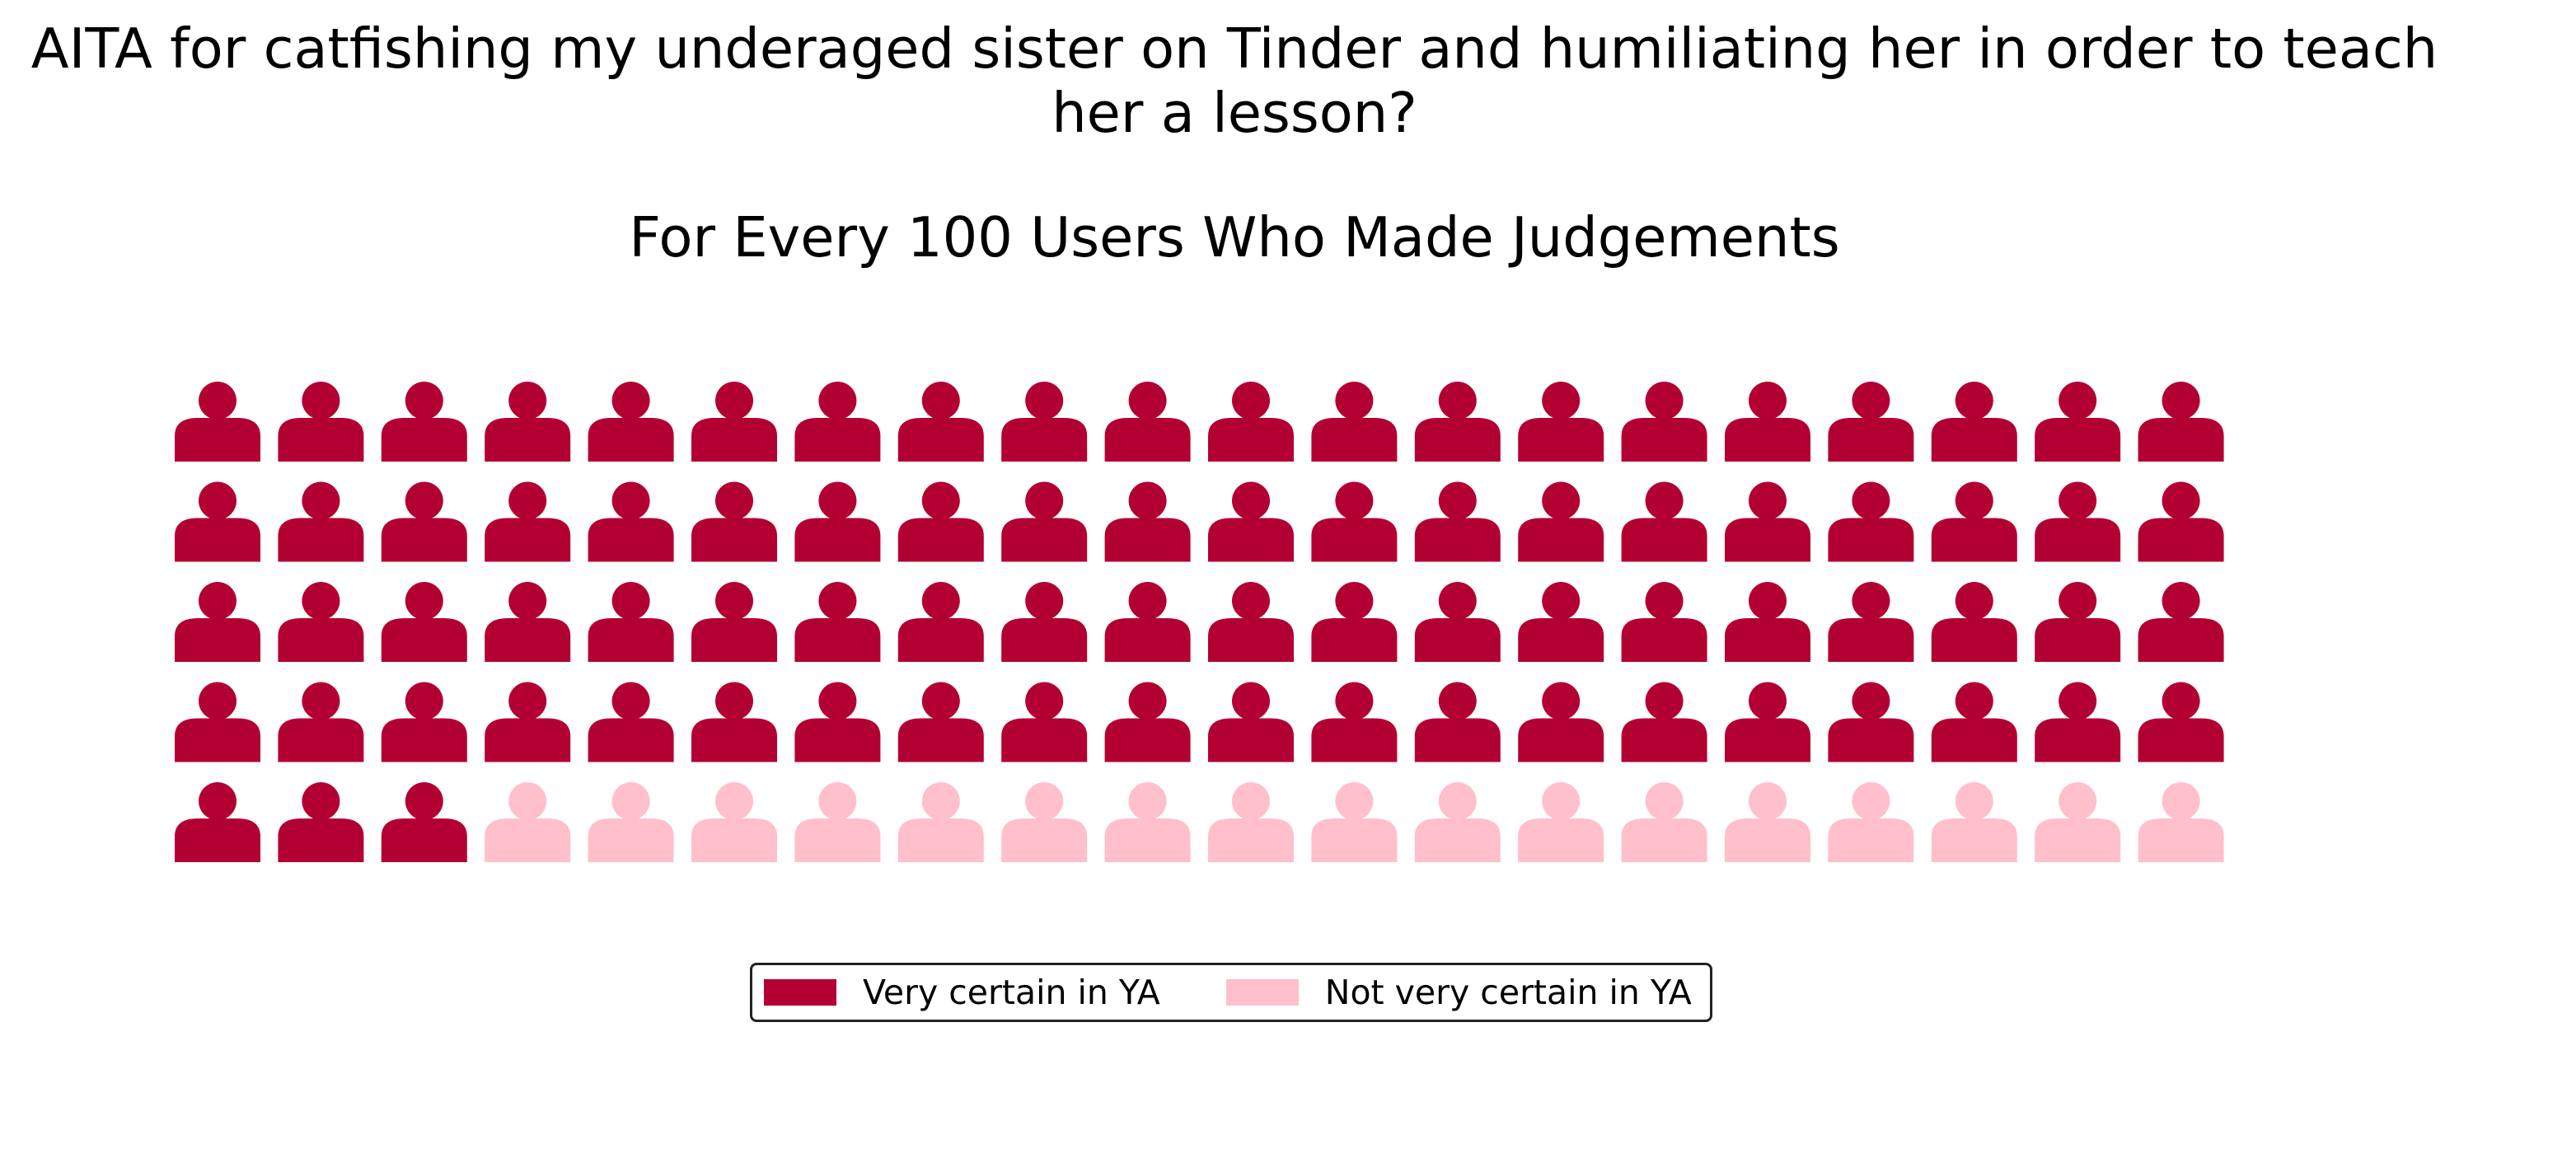  I want to click on legend-item-not-very-certain: Not very certain in YA, so click(1458, 992).